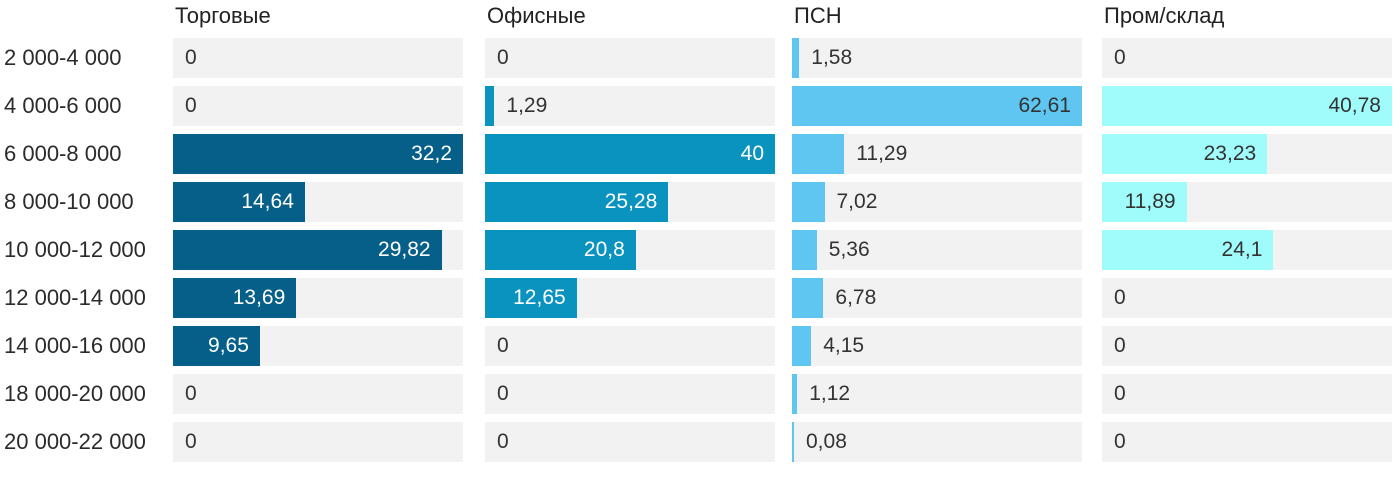 Image resolution: width=1400 pixels, height=478 pixels. I want to click on bar-track: 62,61, so click(937, 106).